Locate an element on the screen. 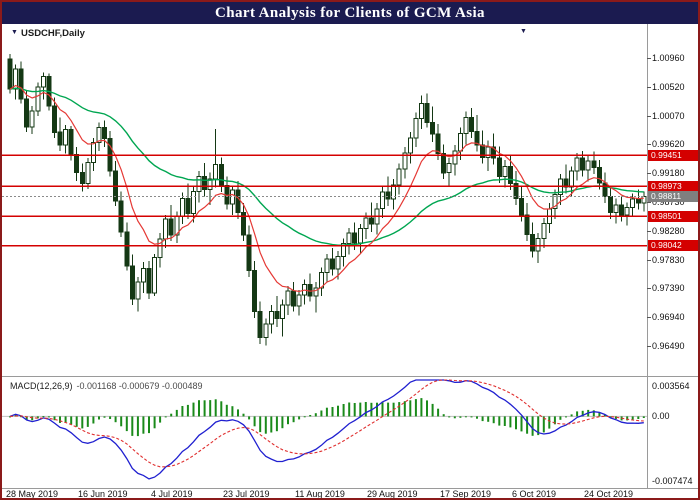  price-tick-label: 1.00520 is located at coordinates (668, 87).